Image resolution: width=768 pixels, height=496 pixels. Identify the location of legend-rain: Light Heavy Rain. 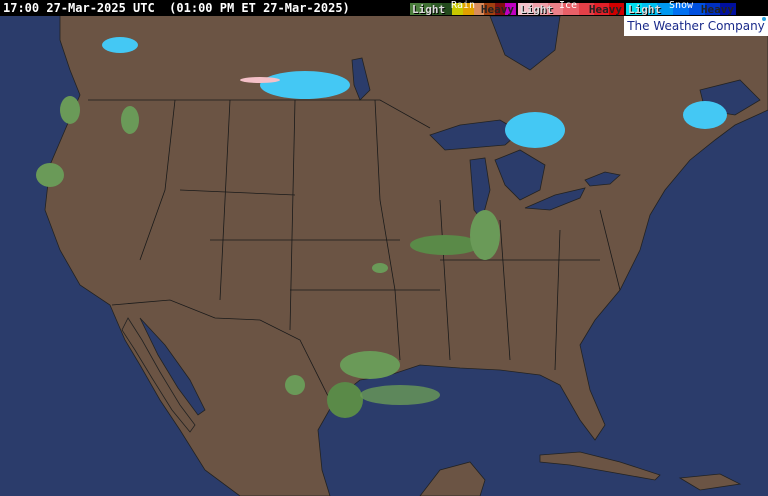
(463, 8).